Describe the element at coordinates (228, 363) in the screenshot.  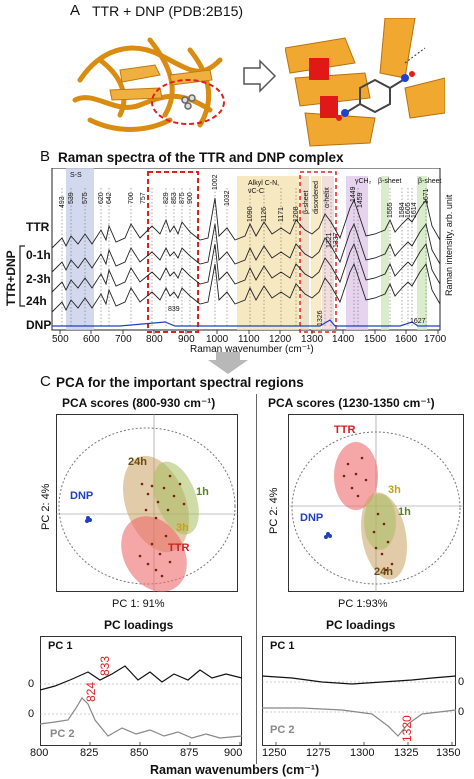
I see `down-arrow-icon` at that location.